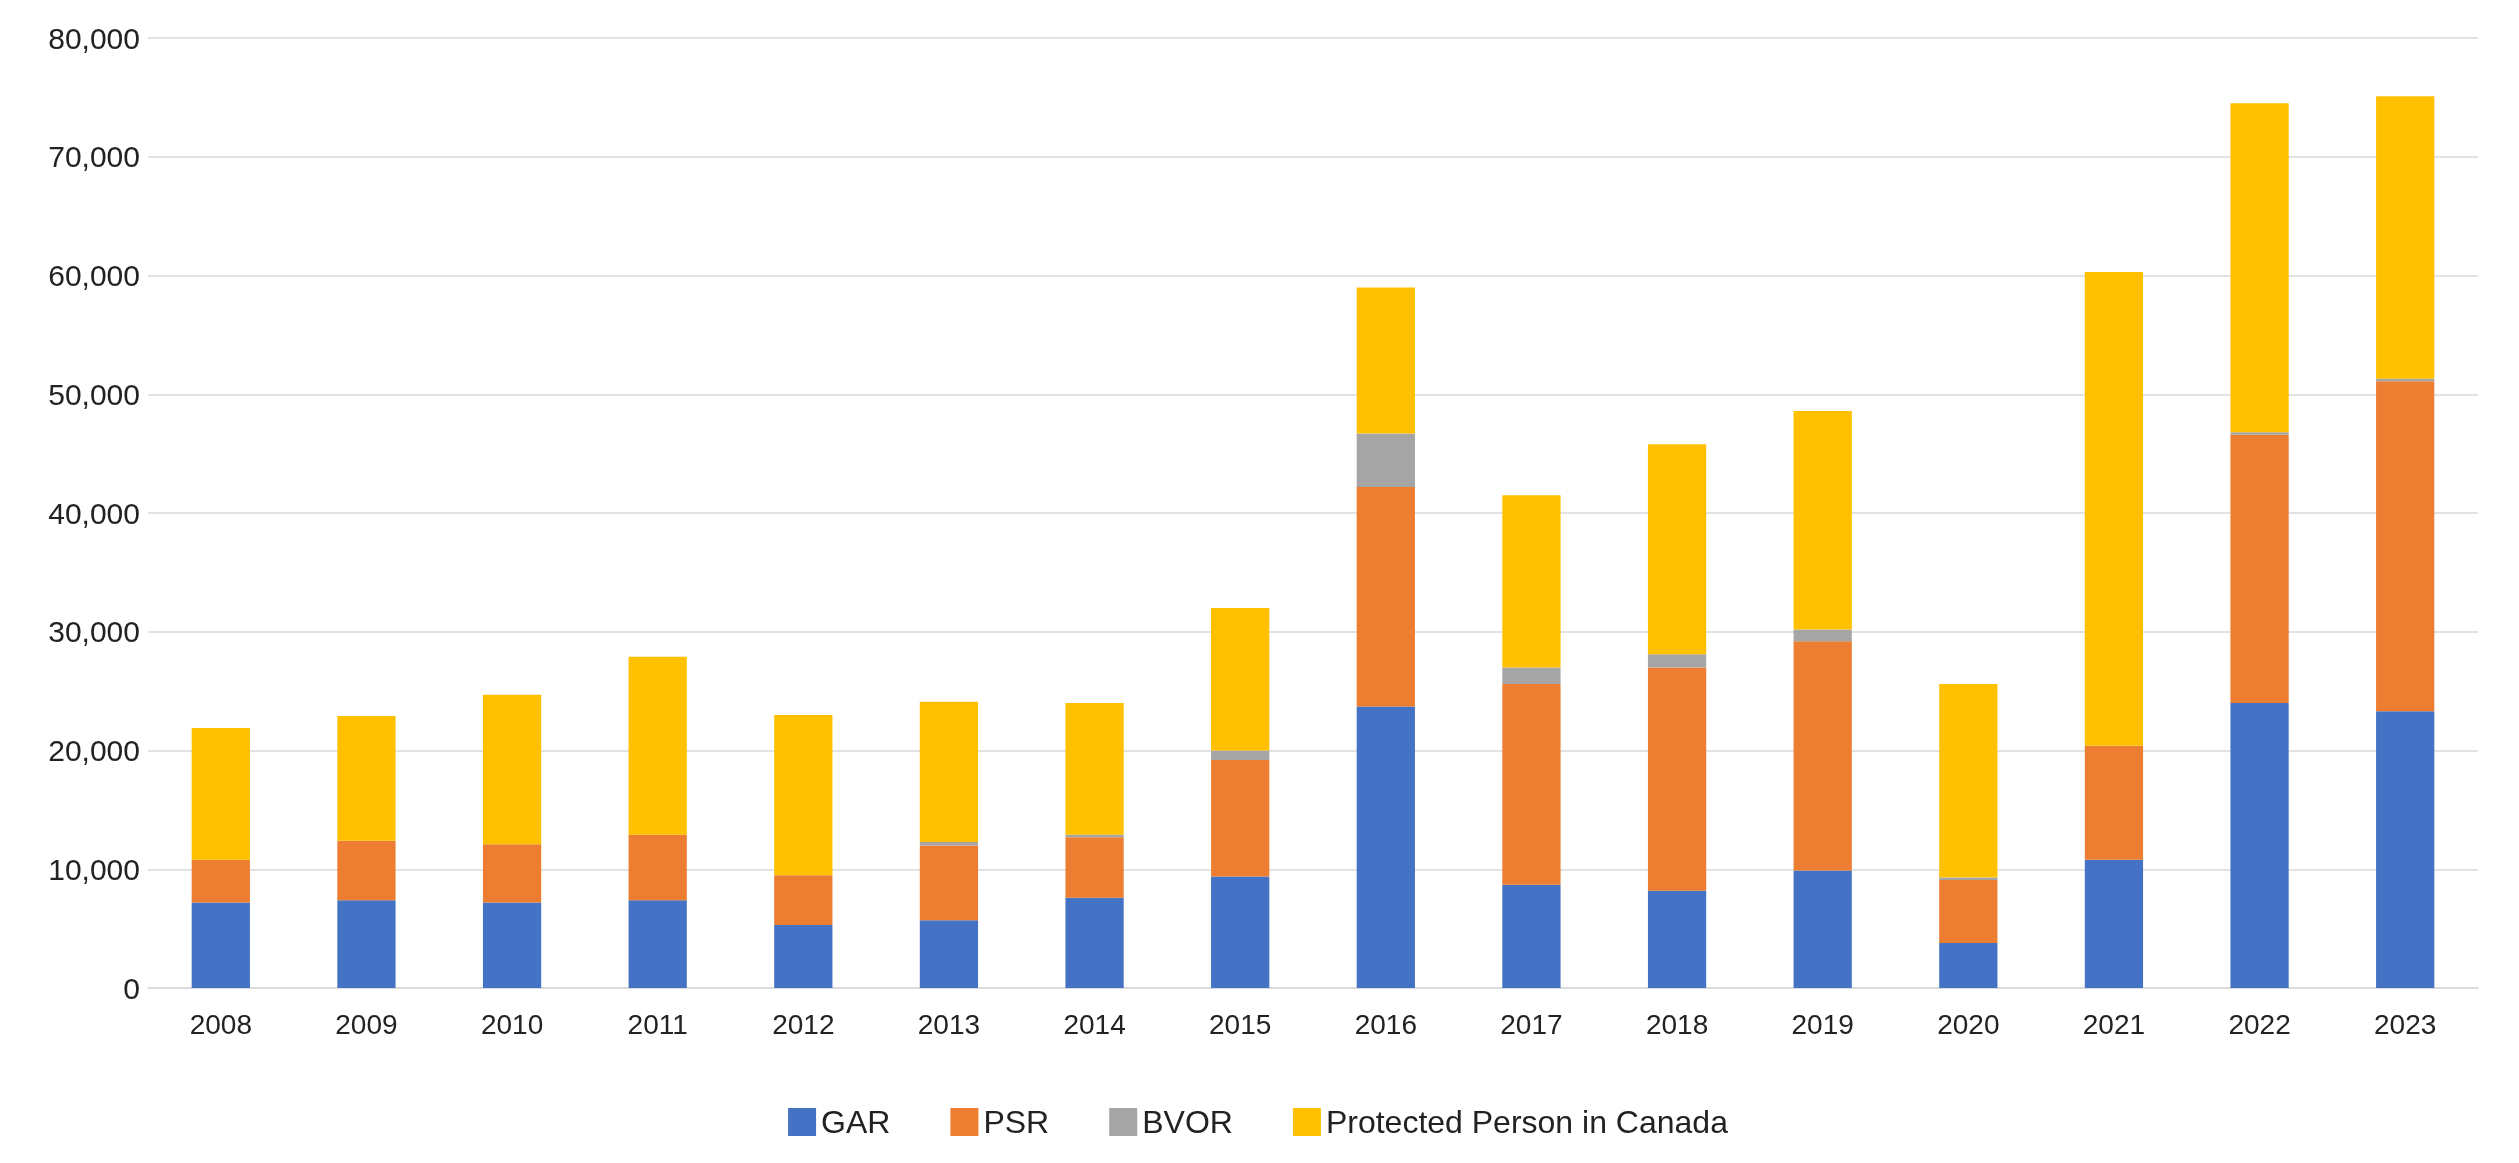 The image size is (2519, 1163). Describe the element at coordinates (94, 38) in the screenshot. I see `y-tick-label: 80,000` at that location.